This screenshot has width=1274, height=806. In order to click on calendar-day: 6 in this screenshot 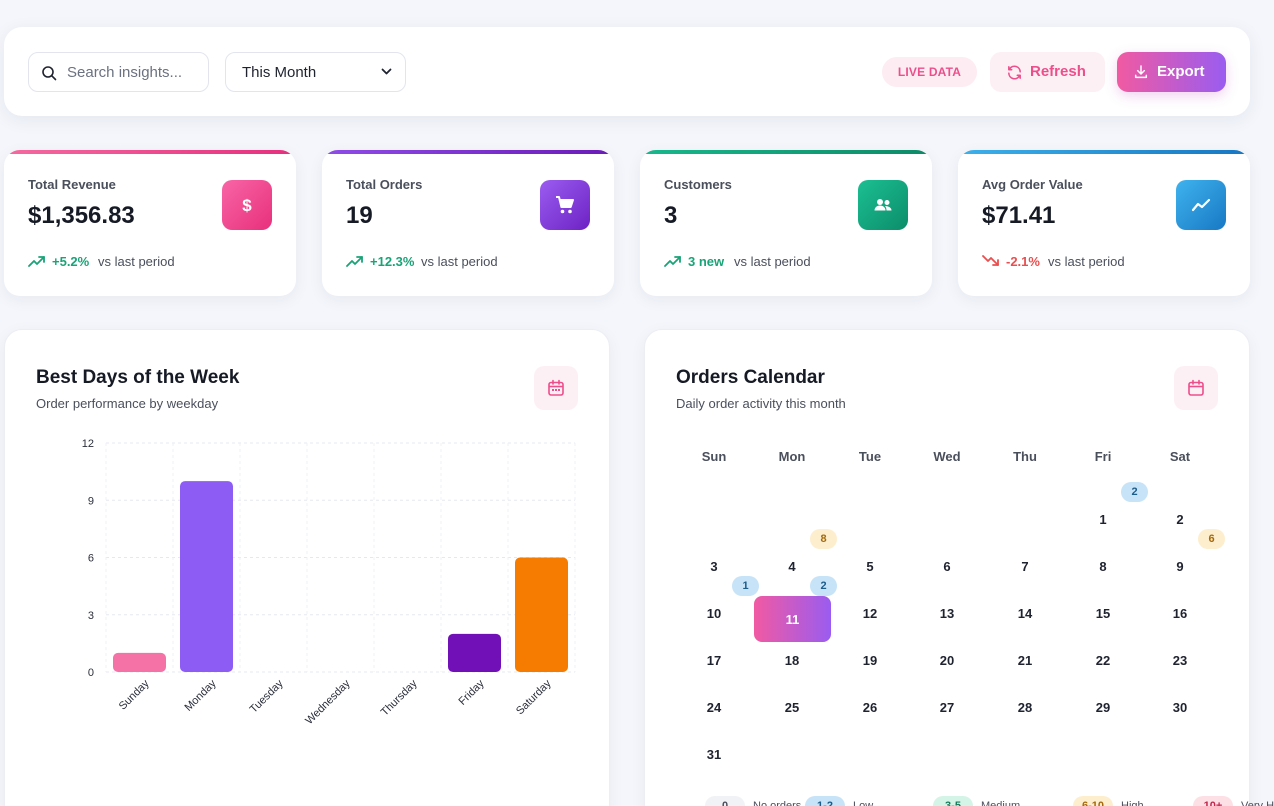, I will do `click(947, 566)`.